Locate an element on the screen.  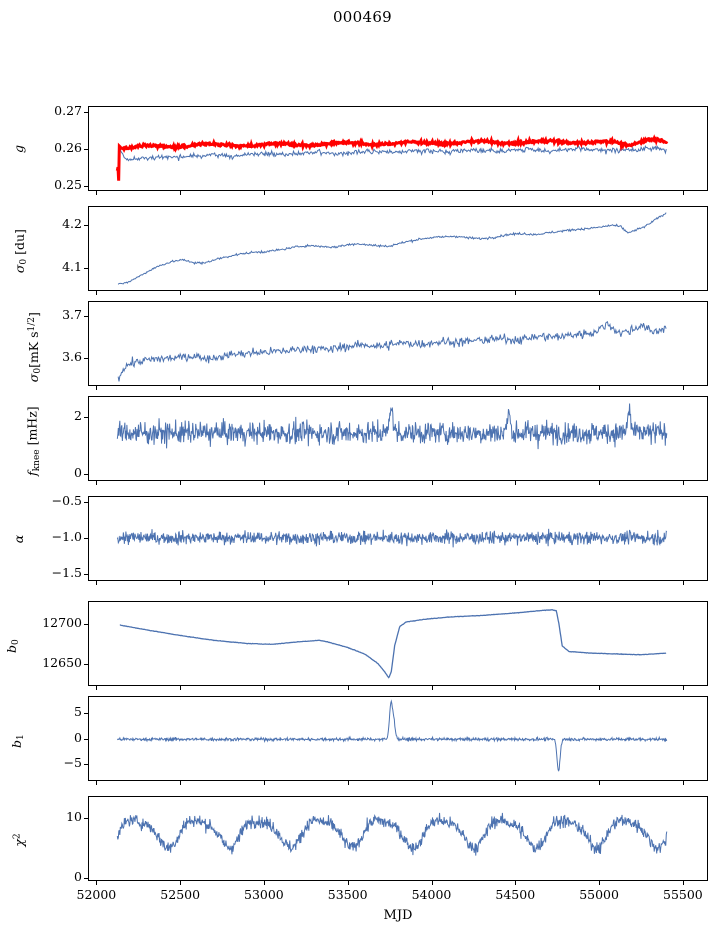
series-g-red is located at coordinates (392, 157).